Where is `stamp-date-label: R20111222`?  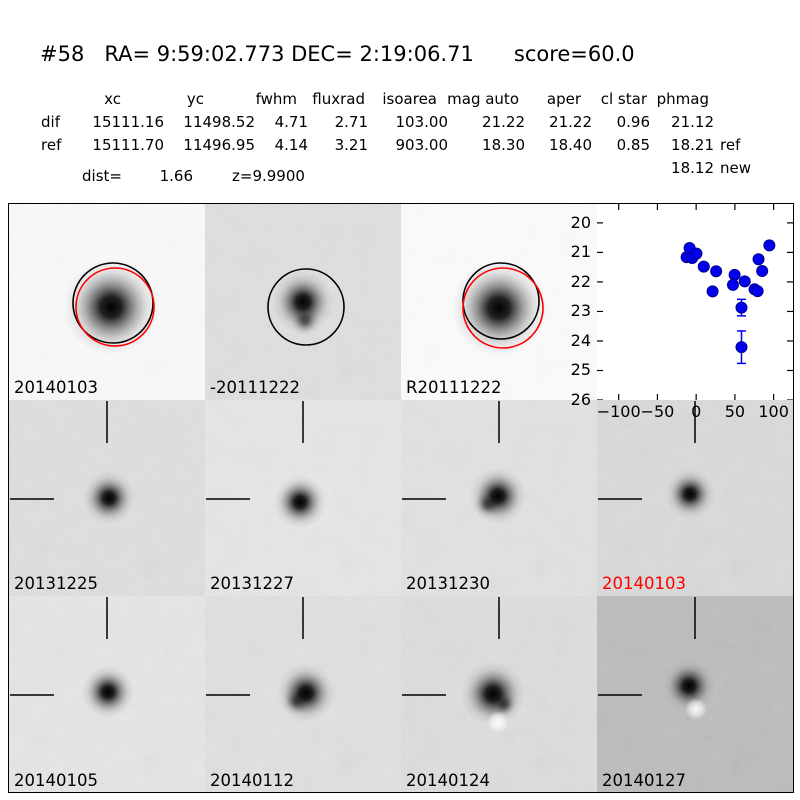
stamp-date-label: R20111222 is located at coordinates (454, 387).